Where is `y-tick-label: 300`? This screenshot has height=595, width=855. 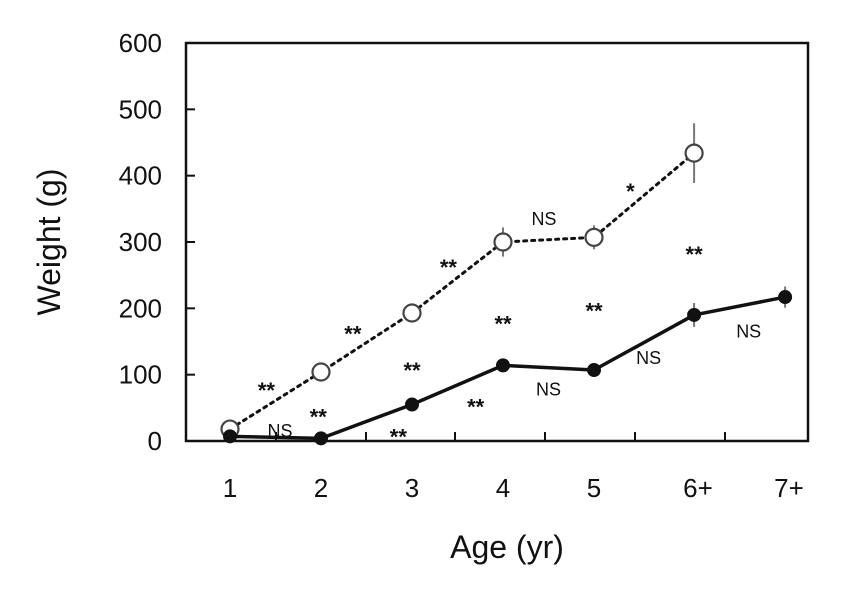 y-tick-label: 300 is located at coordinates (140, 242).